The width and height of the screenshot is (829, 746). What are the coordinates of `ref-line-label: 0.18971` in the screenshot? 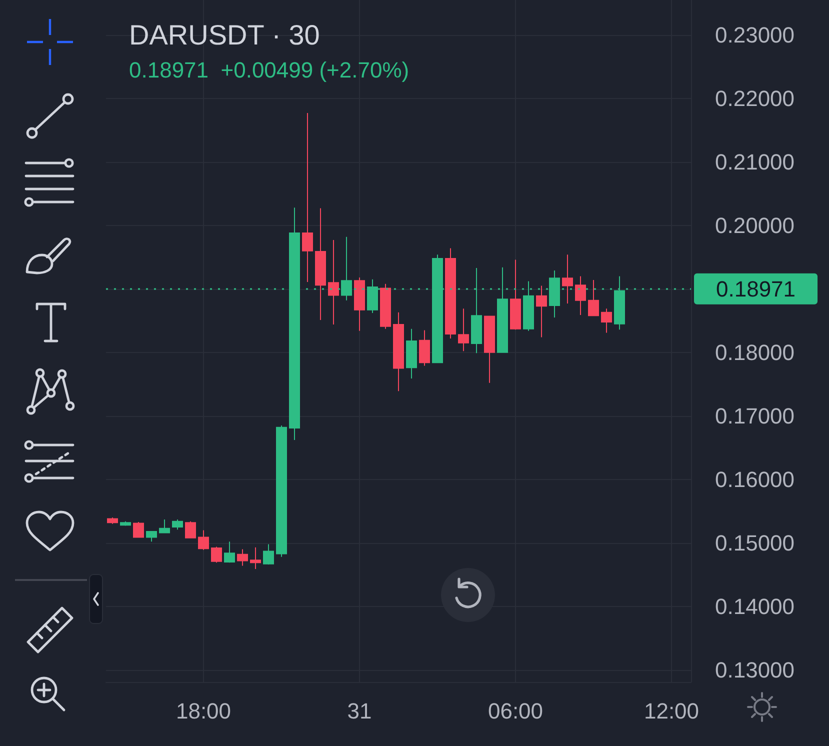 It's located at (756, 289).